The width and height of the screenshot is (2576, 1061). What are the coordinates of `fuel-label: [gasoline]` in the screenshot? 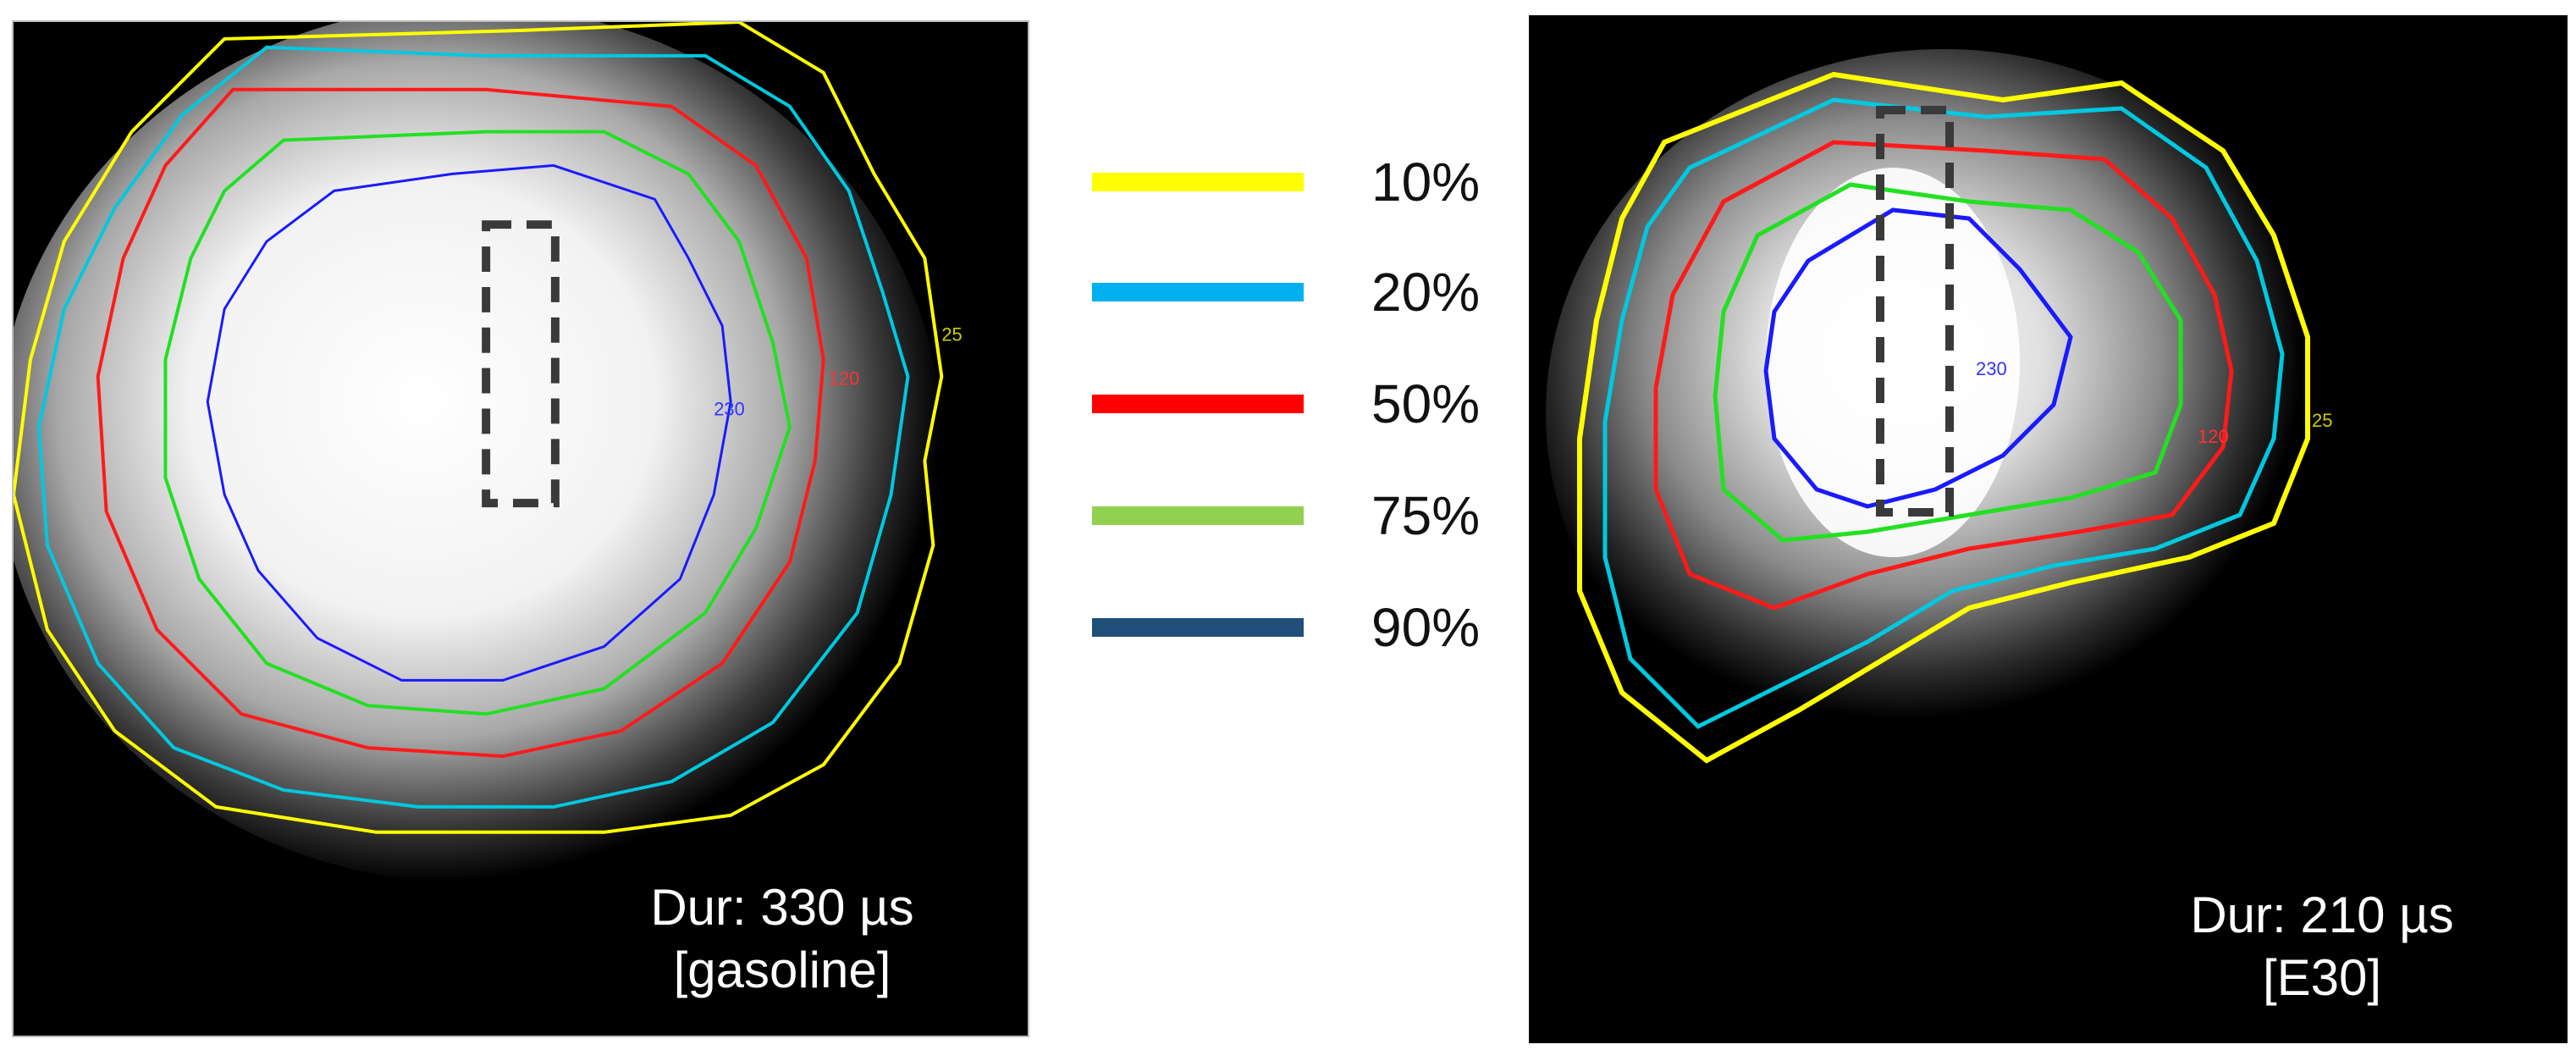 It's located at (782, 970).